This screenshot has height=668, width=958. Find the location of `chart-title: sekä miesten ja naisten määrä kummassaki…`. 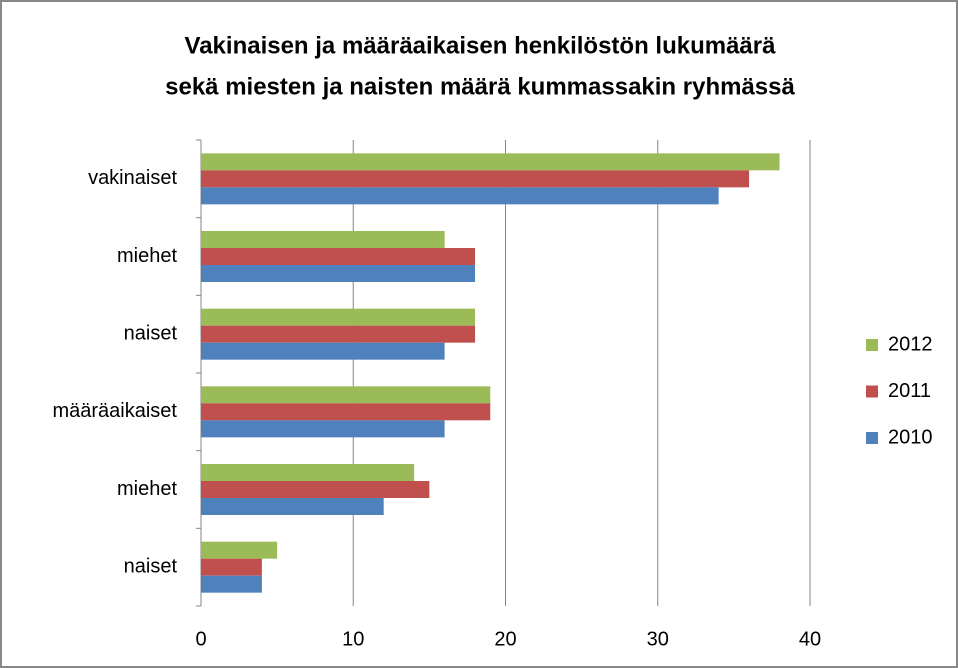

chart-title: sekä miesten ja naisten määrä kummassaki… is located at coordinates (480, 86).